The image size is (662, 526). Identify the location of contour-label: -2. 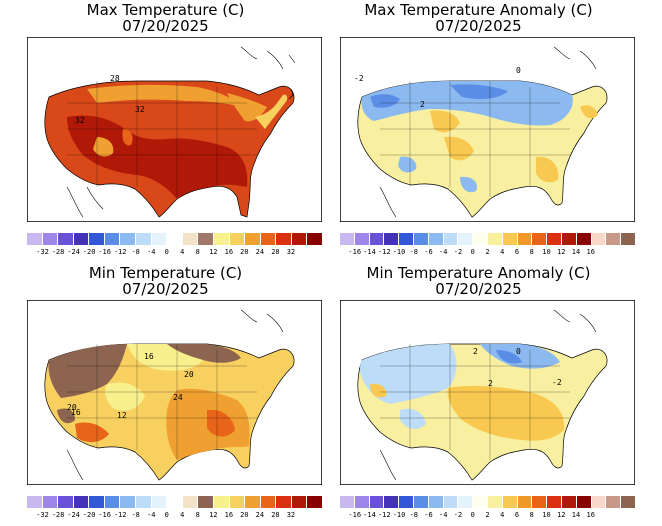
(359, 78).